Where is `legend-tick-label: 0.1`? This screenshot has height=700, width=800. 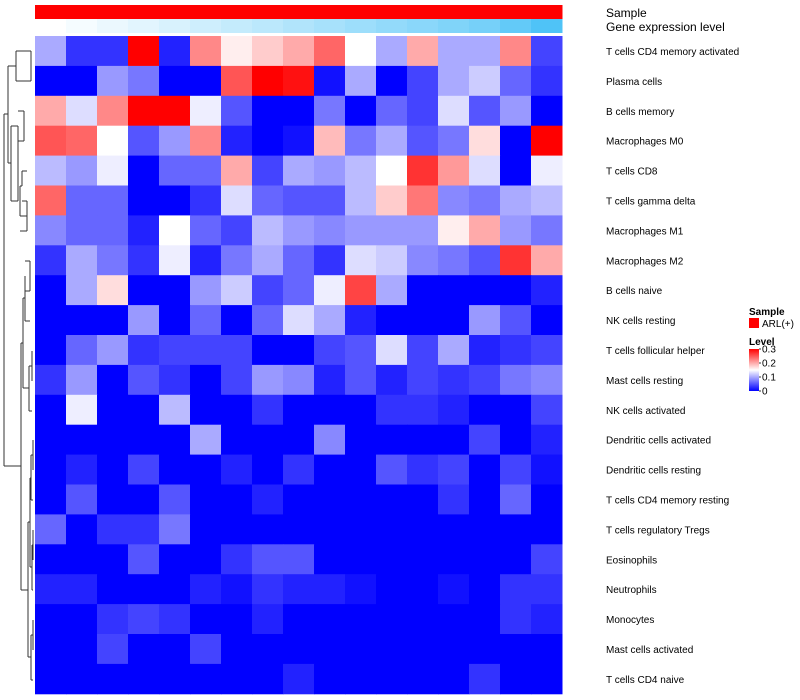 legend-tick-label: 0.1 is located at coordinates (769, 378).